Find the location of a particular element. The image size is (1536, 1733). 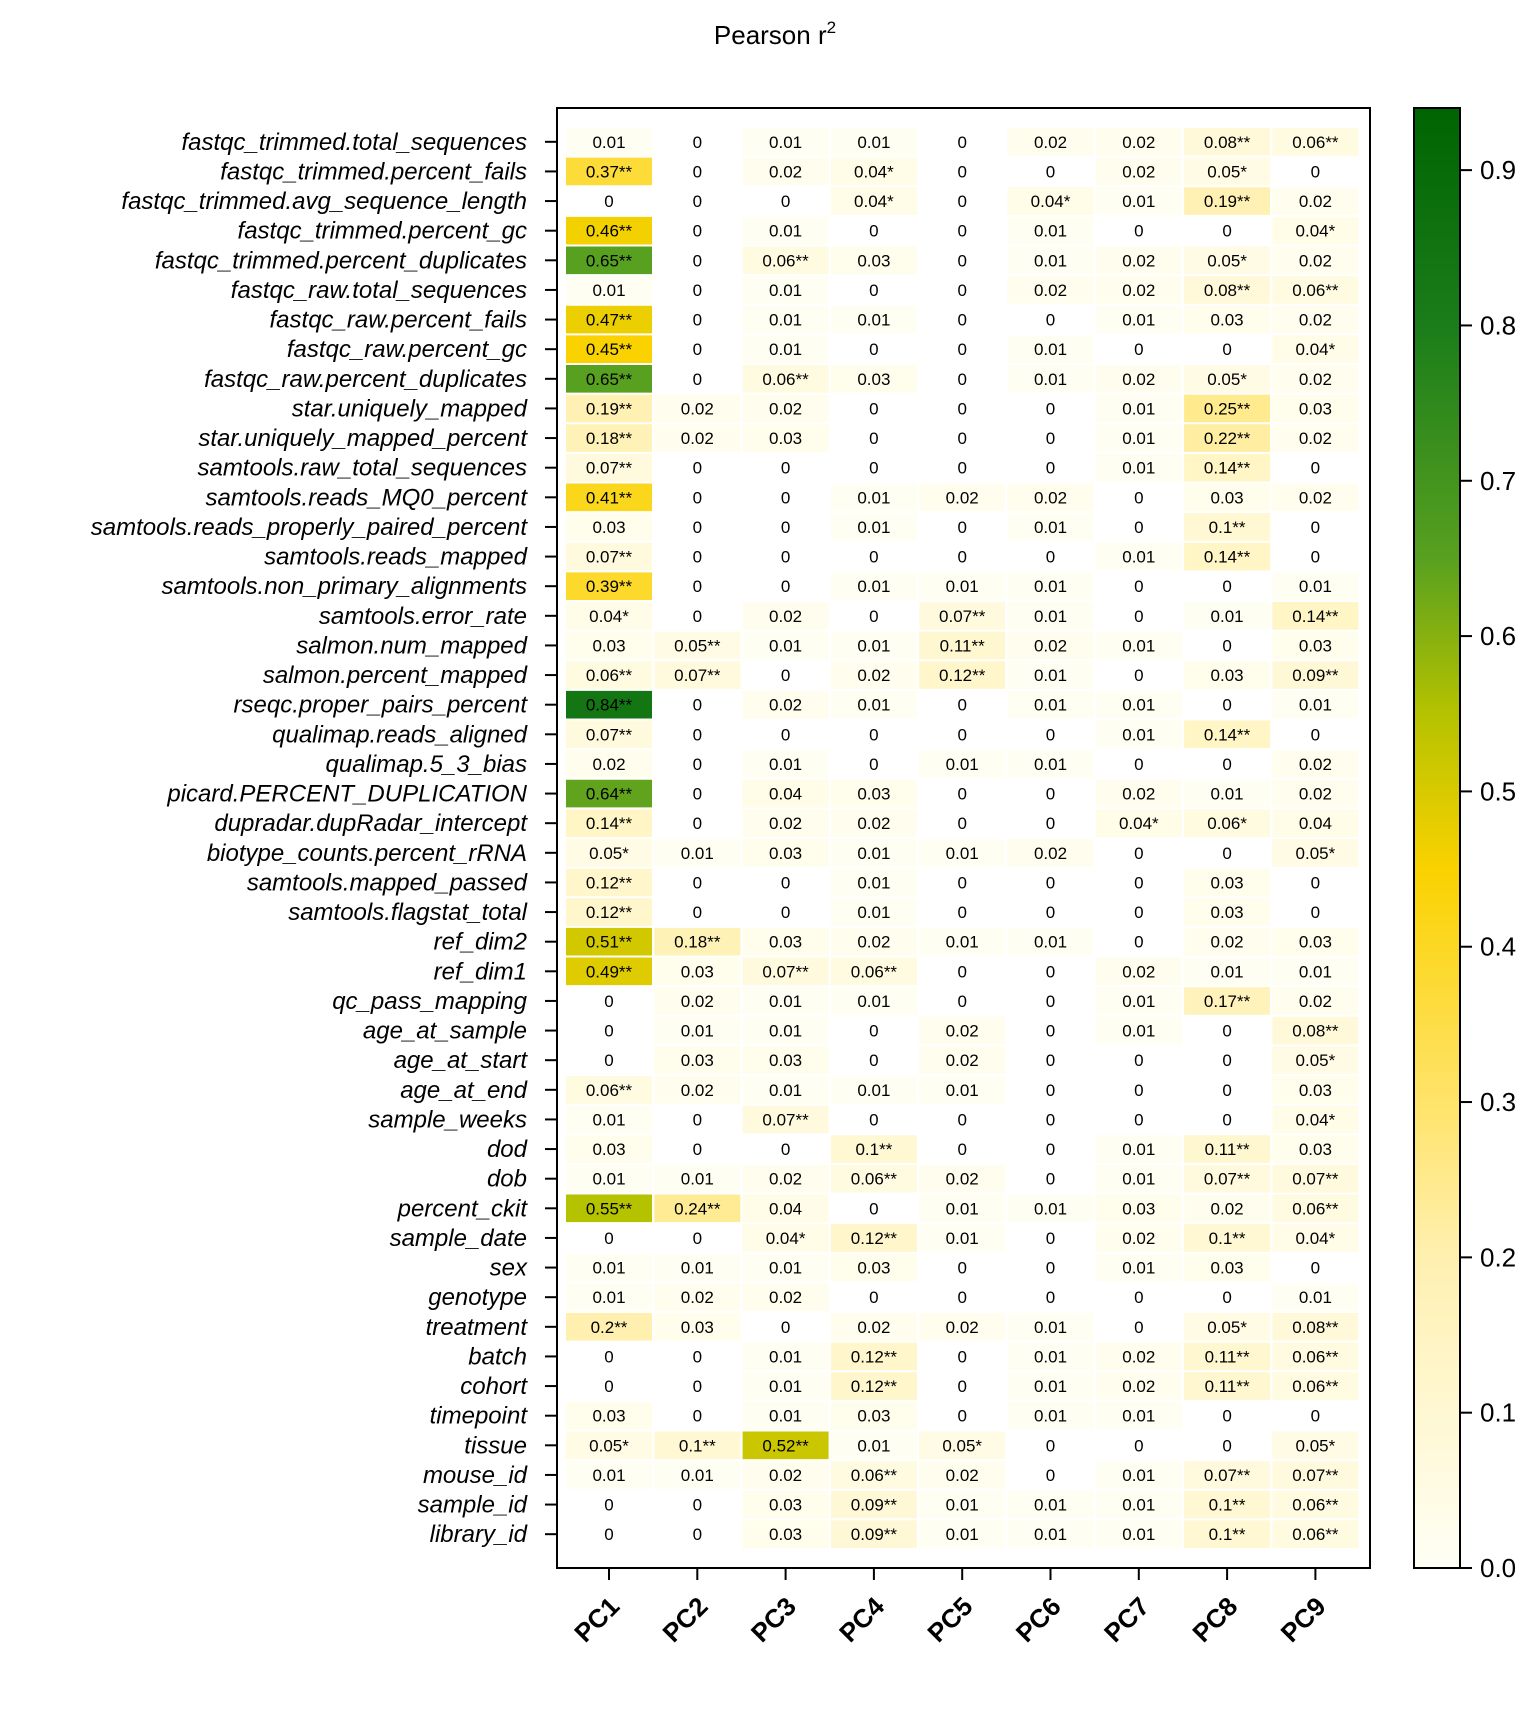

cell-value-label: 0.04* is located at coordinates (1316, 1238).